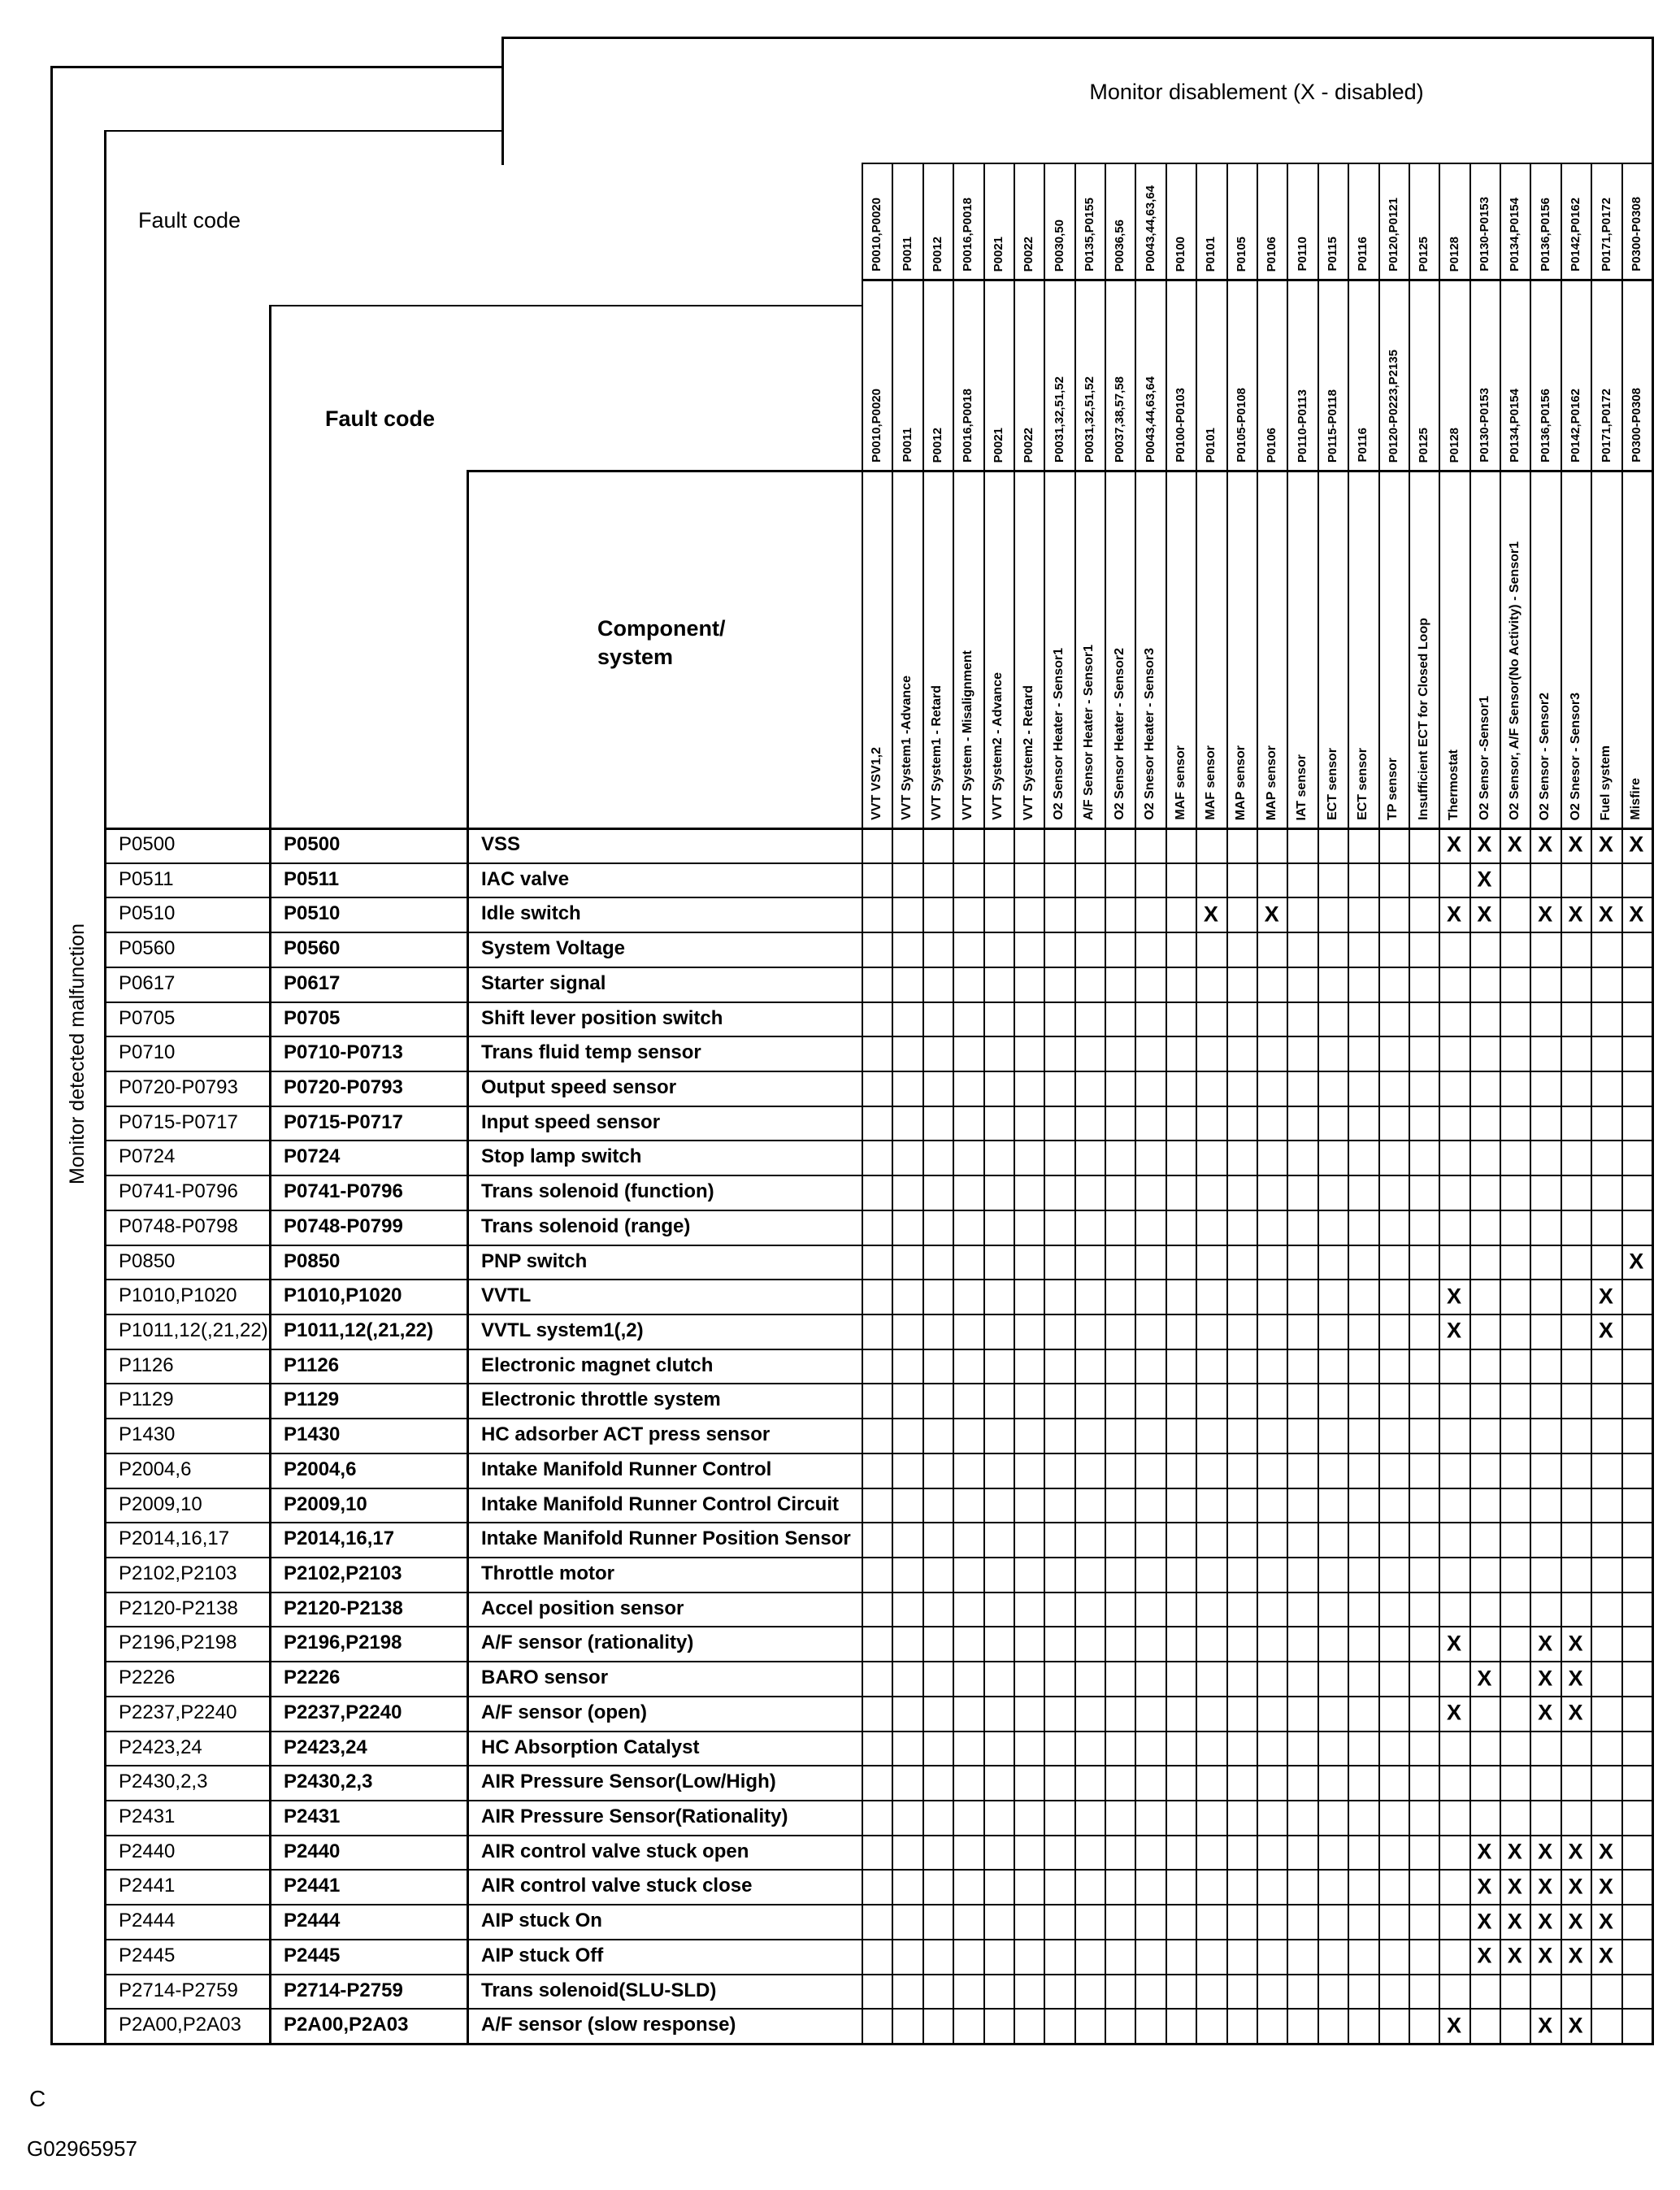  Describe the element at coordinates (147, 1434) in the screenshot. I see `fault-code-cell-1: P1430` at that location.